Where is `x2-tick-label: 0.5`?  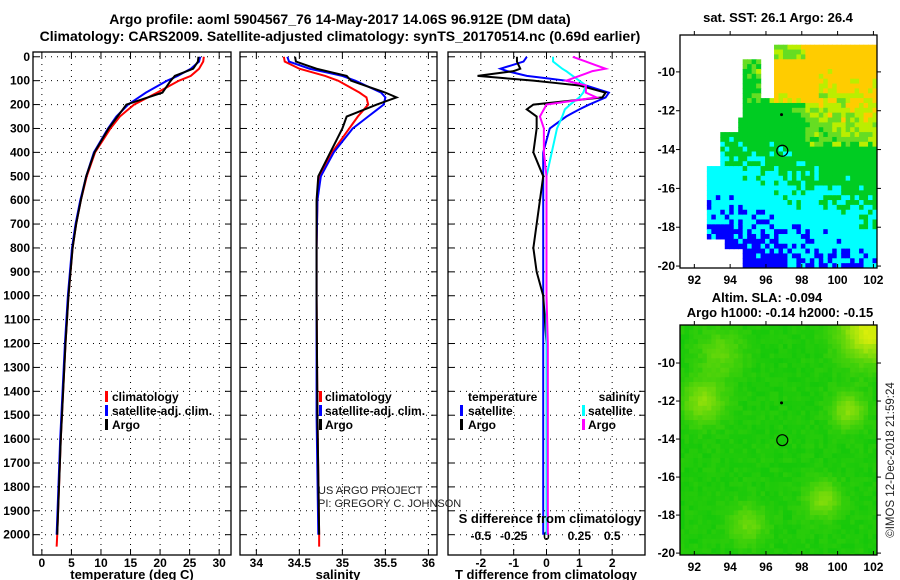
x2-tick-label: 0.5 is located at coordinates (612, 536).